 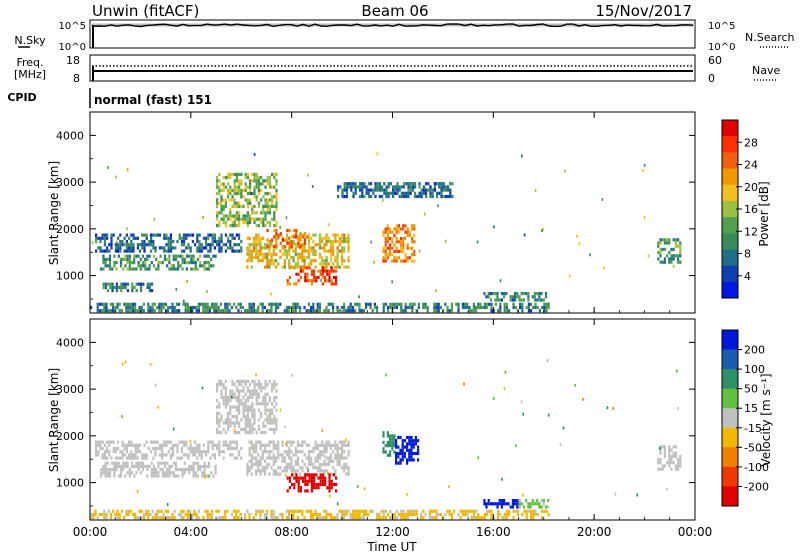 What do you see at coordinates (90, 532) in the screenshot?
I see `time-tick-label: 00:00` at bounding box center [90, 532].